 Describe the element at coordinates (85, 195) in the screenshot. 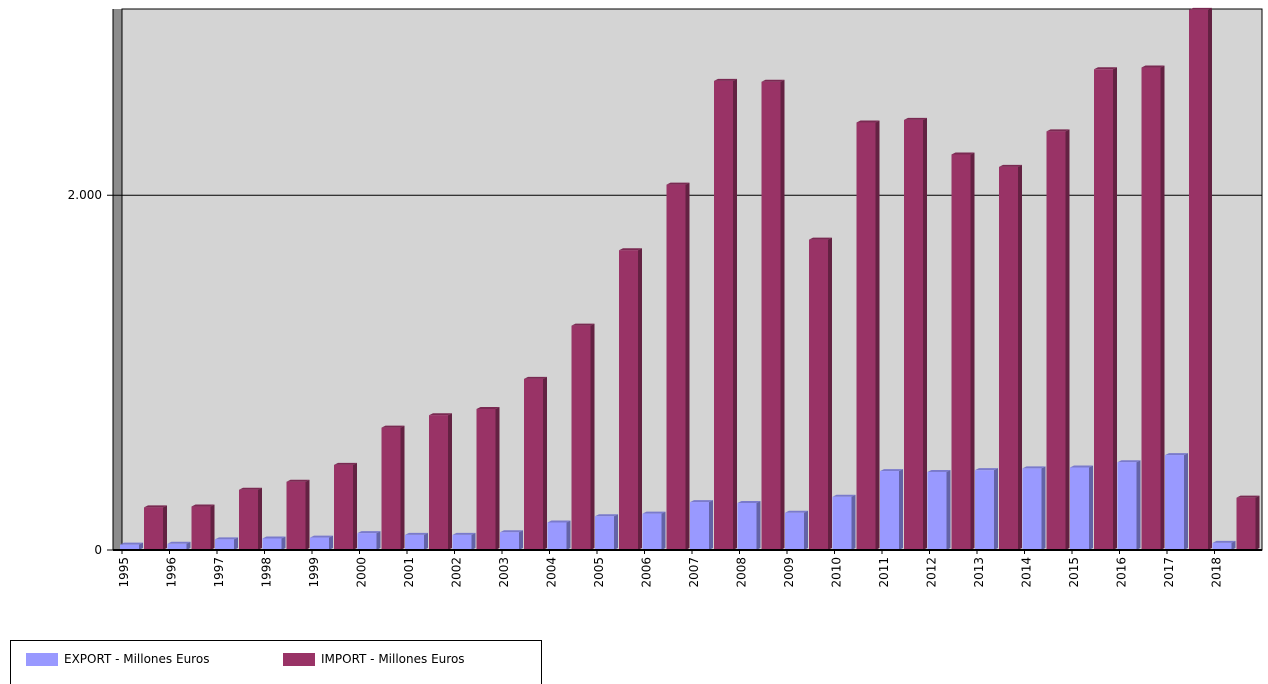

I see `y-tick-label: 2.000` at that location.